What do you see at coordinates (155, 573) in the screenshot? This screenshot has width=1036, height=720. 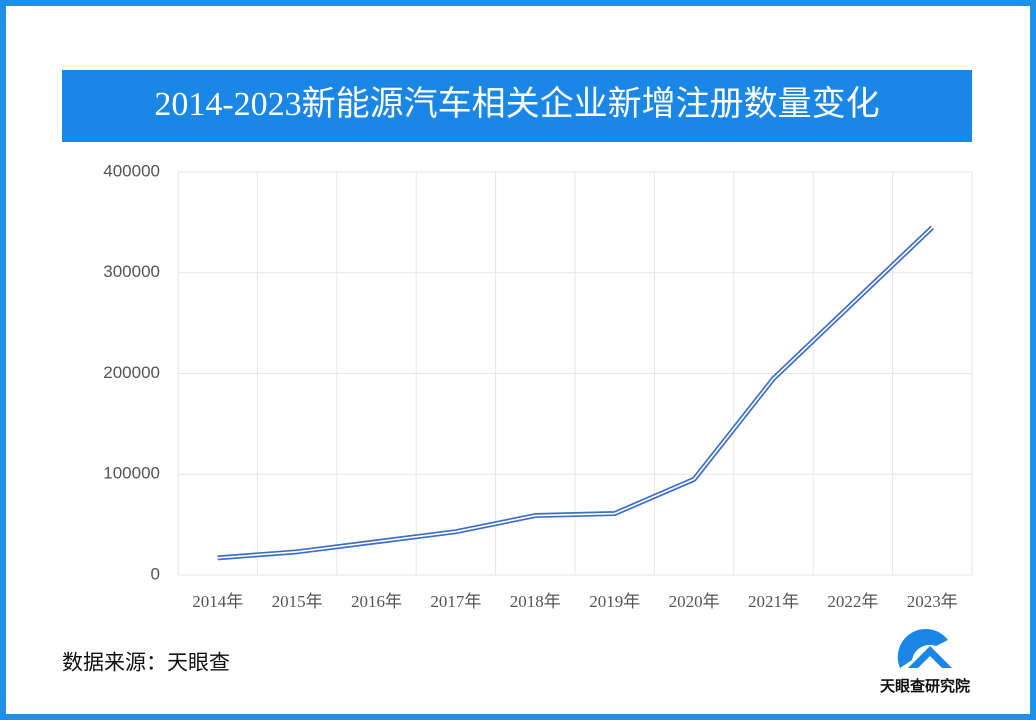 I see `y-tick-label: 0` at bounding box center [155, 573].